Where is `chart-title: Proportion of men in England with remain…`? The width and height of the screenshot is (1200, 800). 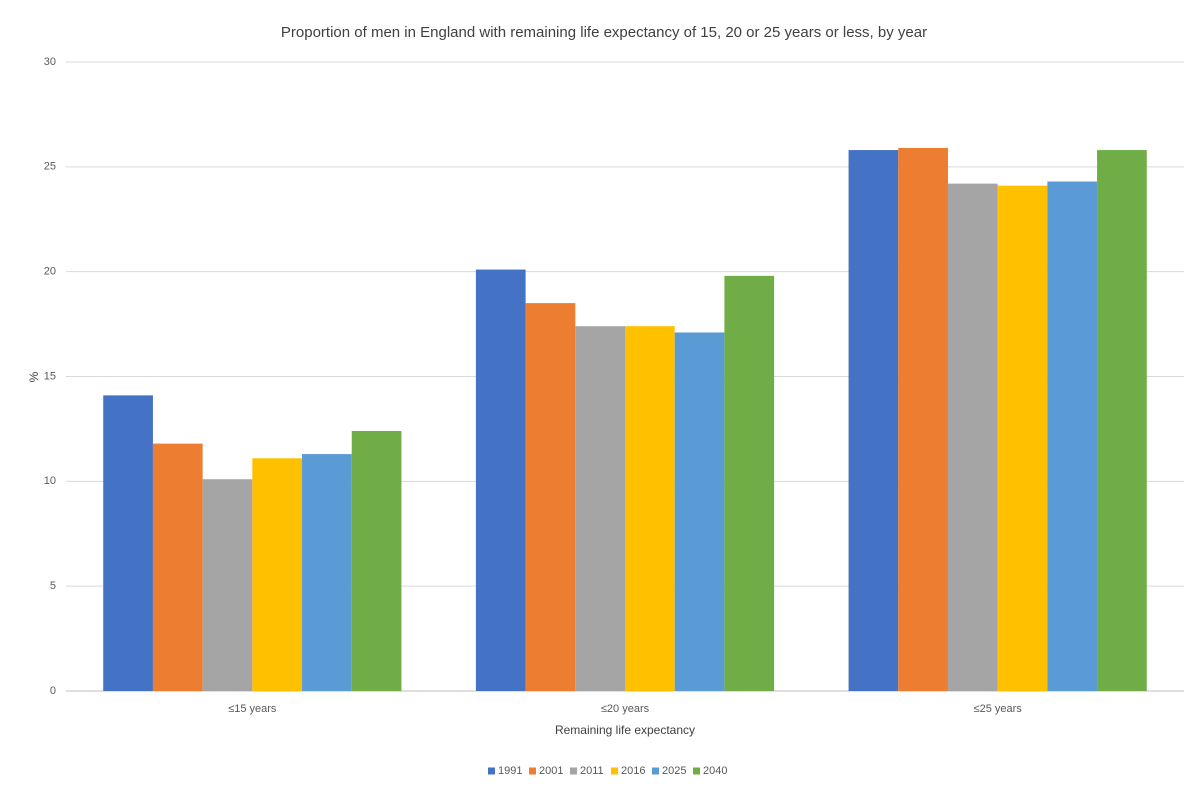
chart-title: Proportion of men in England with remain… is located at coordinates (604, 32).